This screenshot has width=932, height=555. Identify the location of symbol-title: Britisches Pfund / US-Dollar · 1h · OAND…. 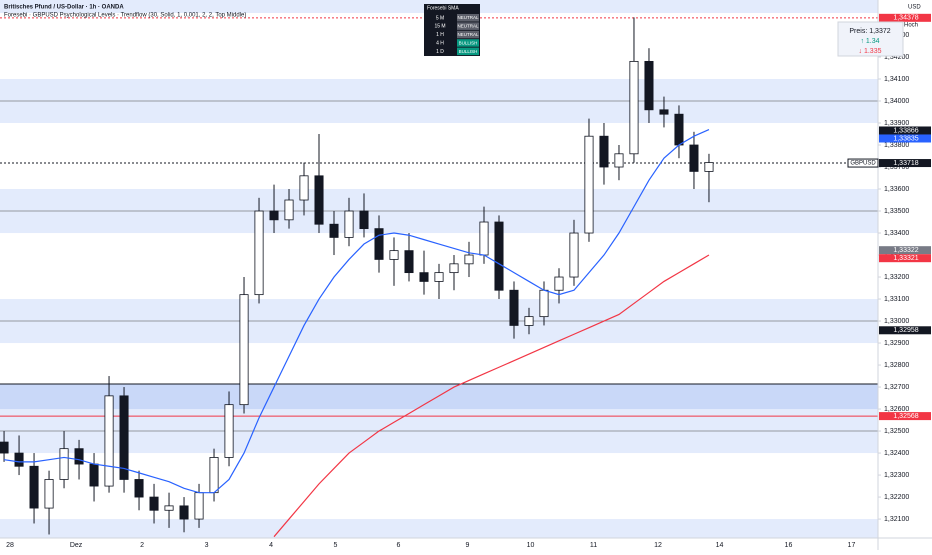
(64, 8).